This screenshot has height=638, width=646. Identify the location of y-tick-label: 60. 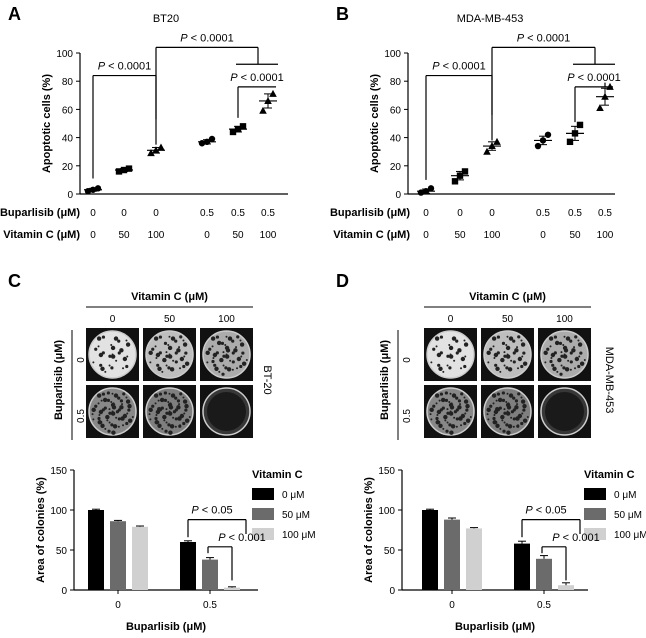
(68, 110).